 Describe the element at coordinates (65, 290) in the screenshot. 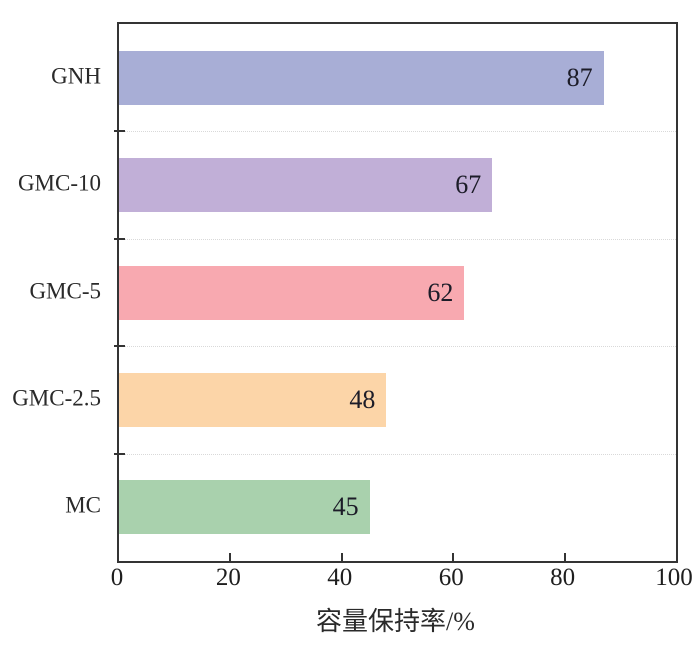

I see `y-axis-label-GMC-5: GMC-5` at that location.